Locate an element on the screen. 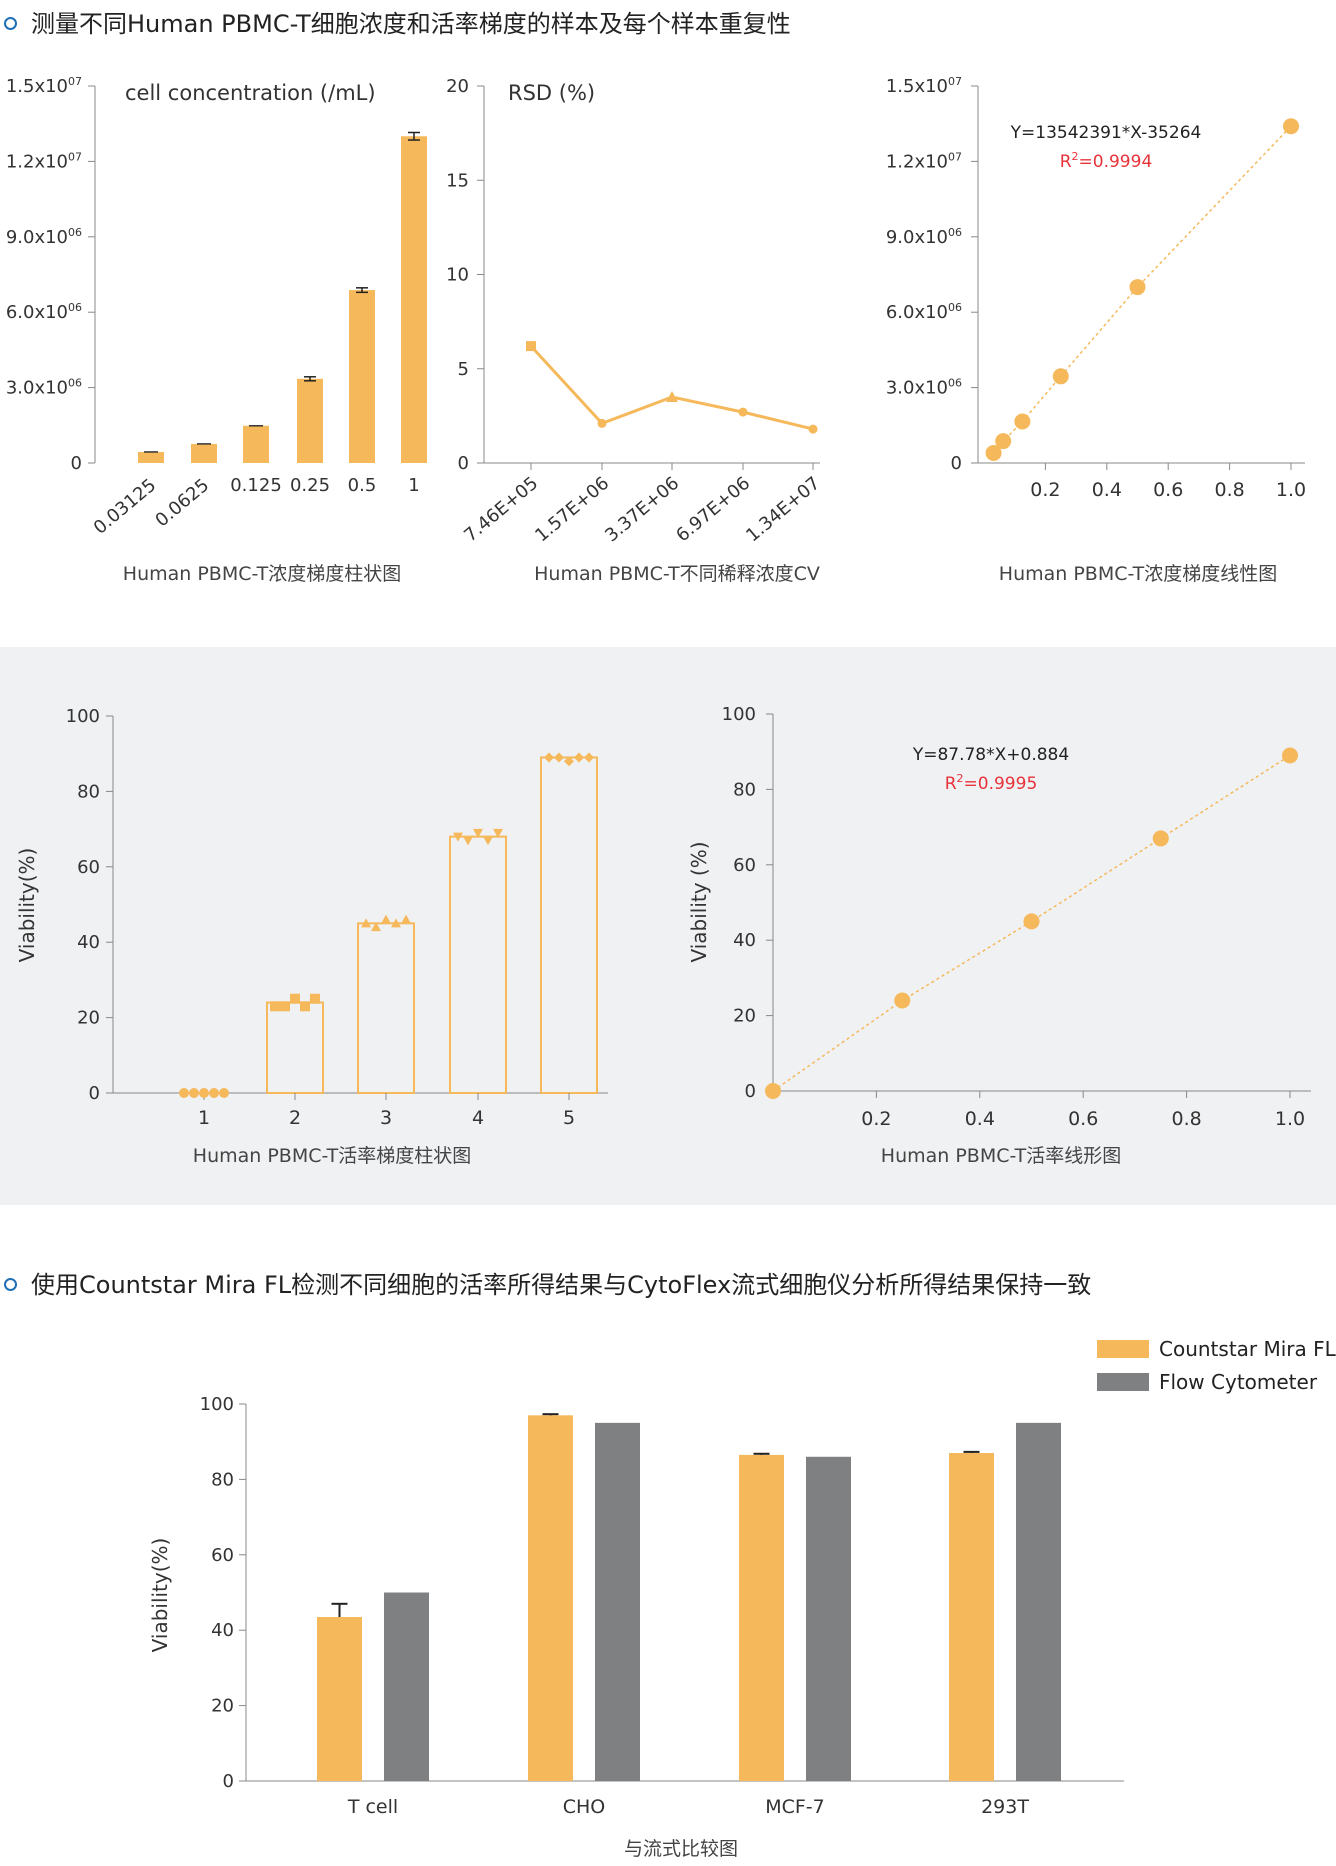 Image resolution: width=1336 pixels, height=1866 pixels. chart5-caption: Human PBMC-T活率线形图 is located at coordinates (1001, 1156).